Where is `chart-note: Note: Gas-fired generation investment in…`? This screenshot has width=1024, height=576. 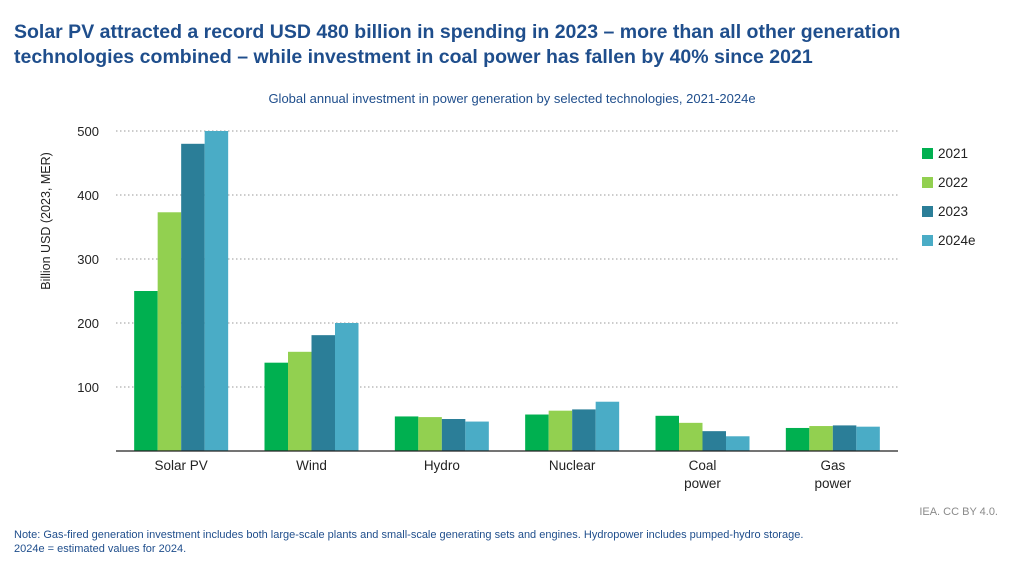
chart-note: Note: Gas-fired generation investment in… is located at coordinates (509, 542).